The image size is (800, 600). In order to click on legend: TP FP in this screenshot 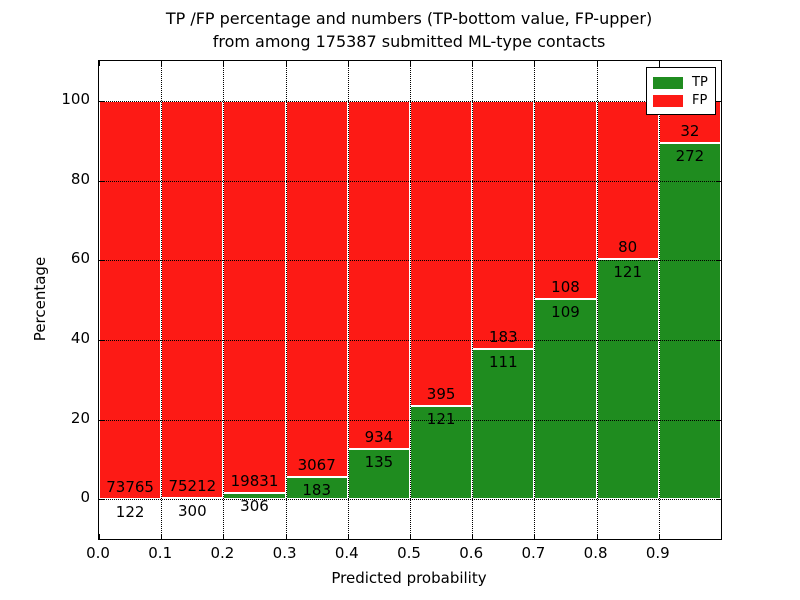, I will do `click(681, 91)`.